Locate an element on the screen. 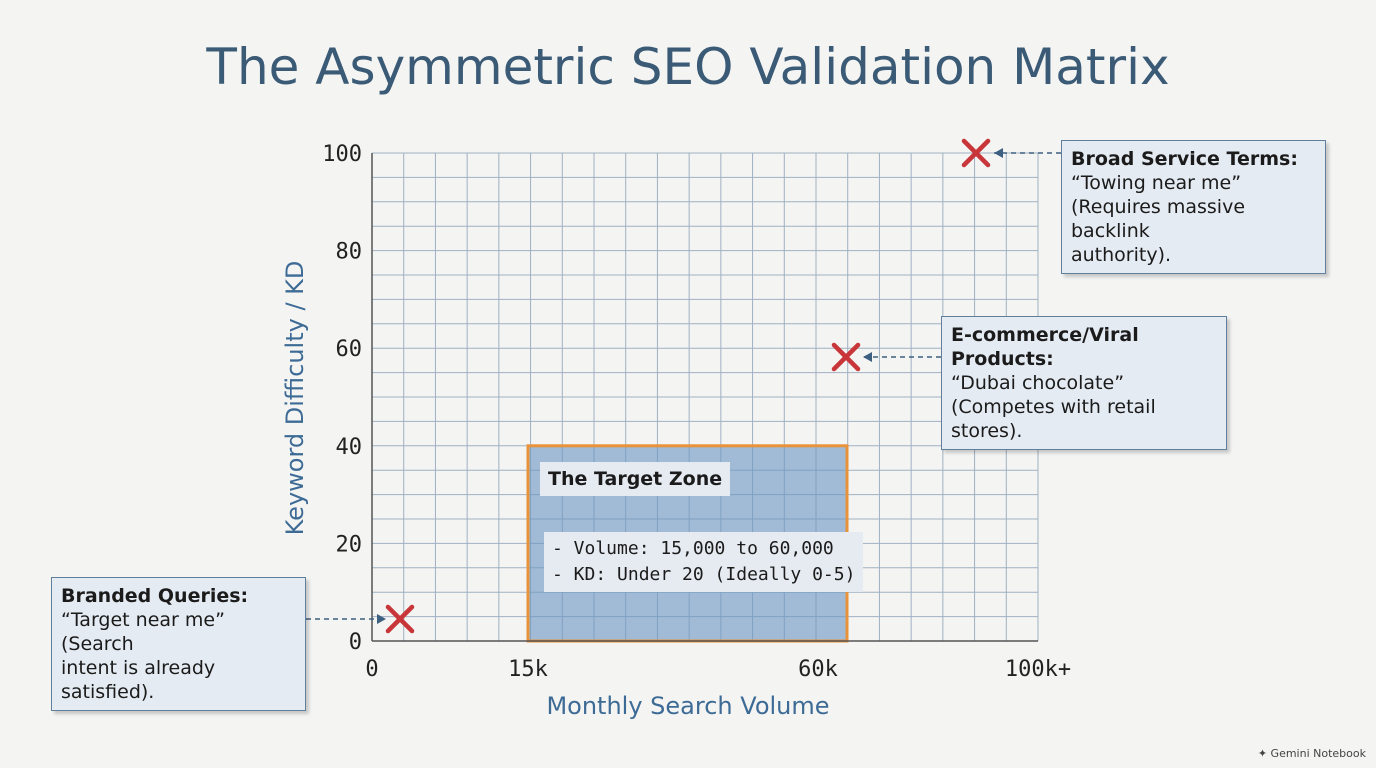 This screenshot has height=768, width=1376. x-tick-label: 60k is located at coordinates (818, 669).